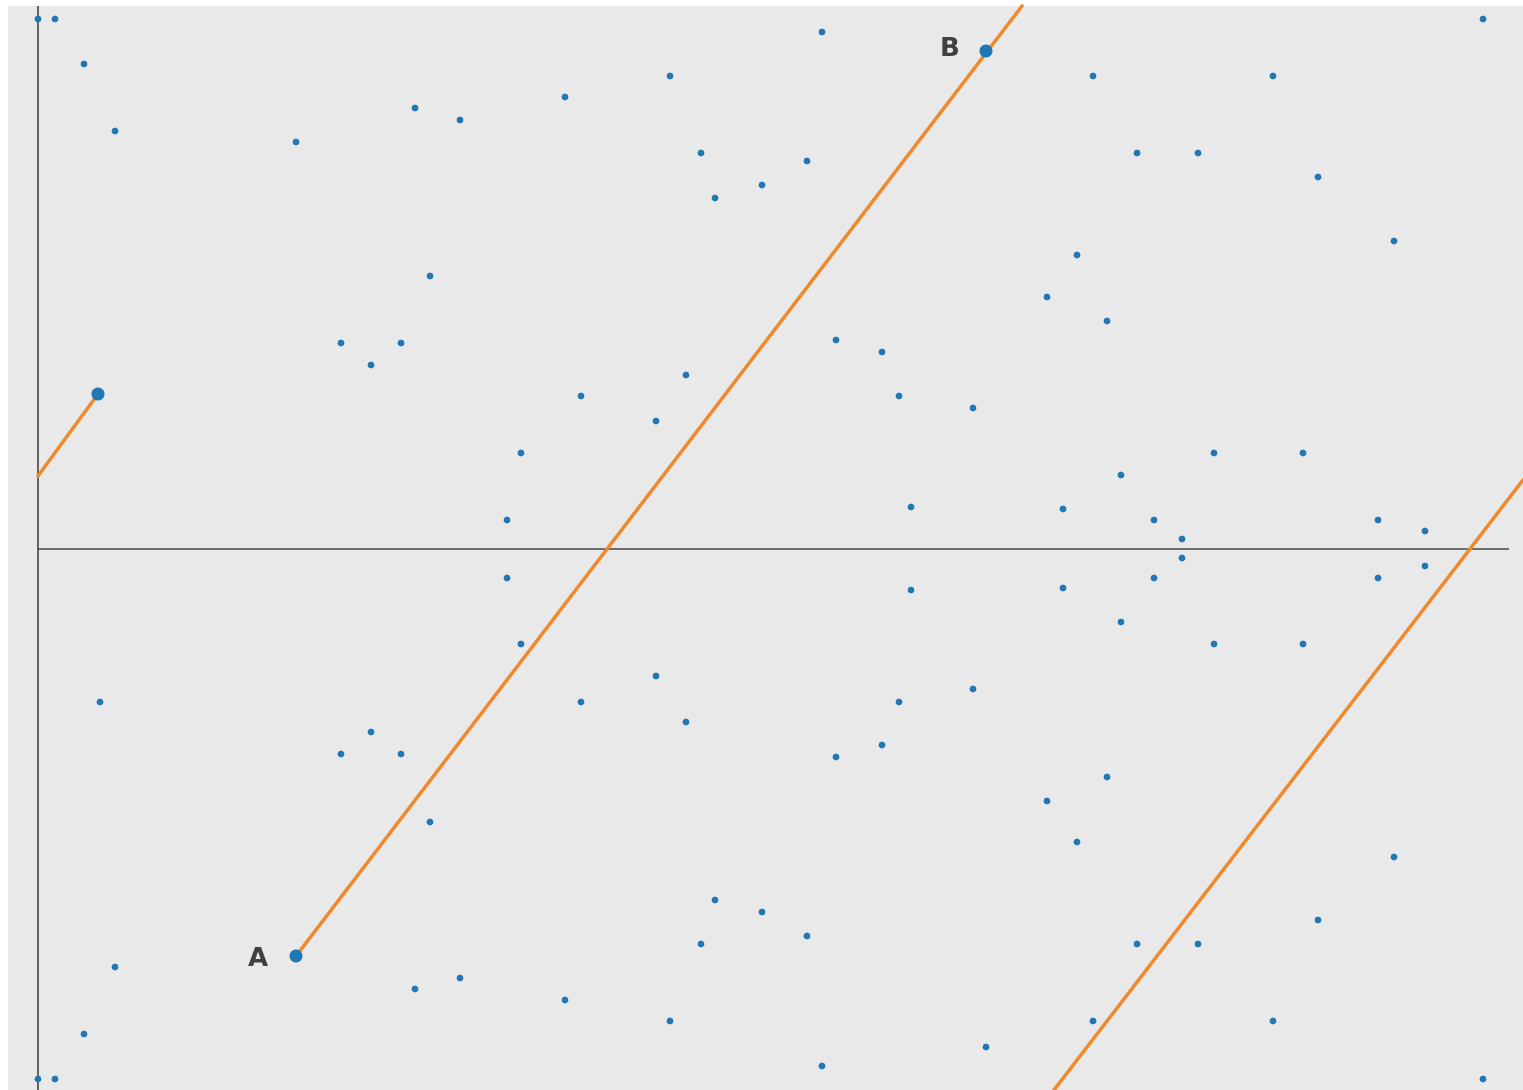 Image resolution: width=1523 pixels, height=1090 pixels. Describe the element at coordinates (986, 51) in the screenshot. I see `point-b` at that location.